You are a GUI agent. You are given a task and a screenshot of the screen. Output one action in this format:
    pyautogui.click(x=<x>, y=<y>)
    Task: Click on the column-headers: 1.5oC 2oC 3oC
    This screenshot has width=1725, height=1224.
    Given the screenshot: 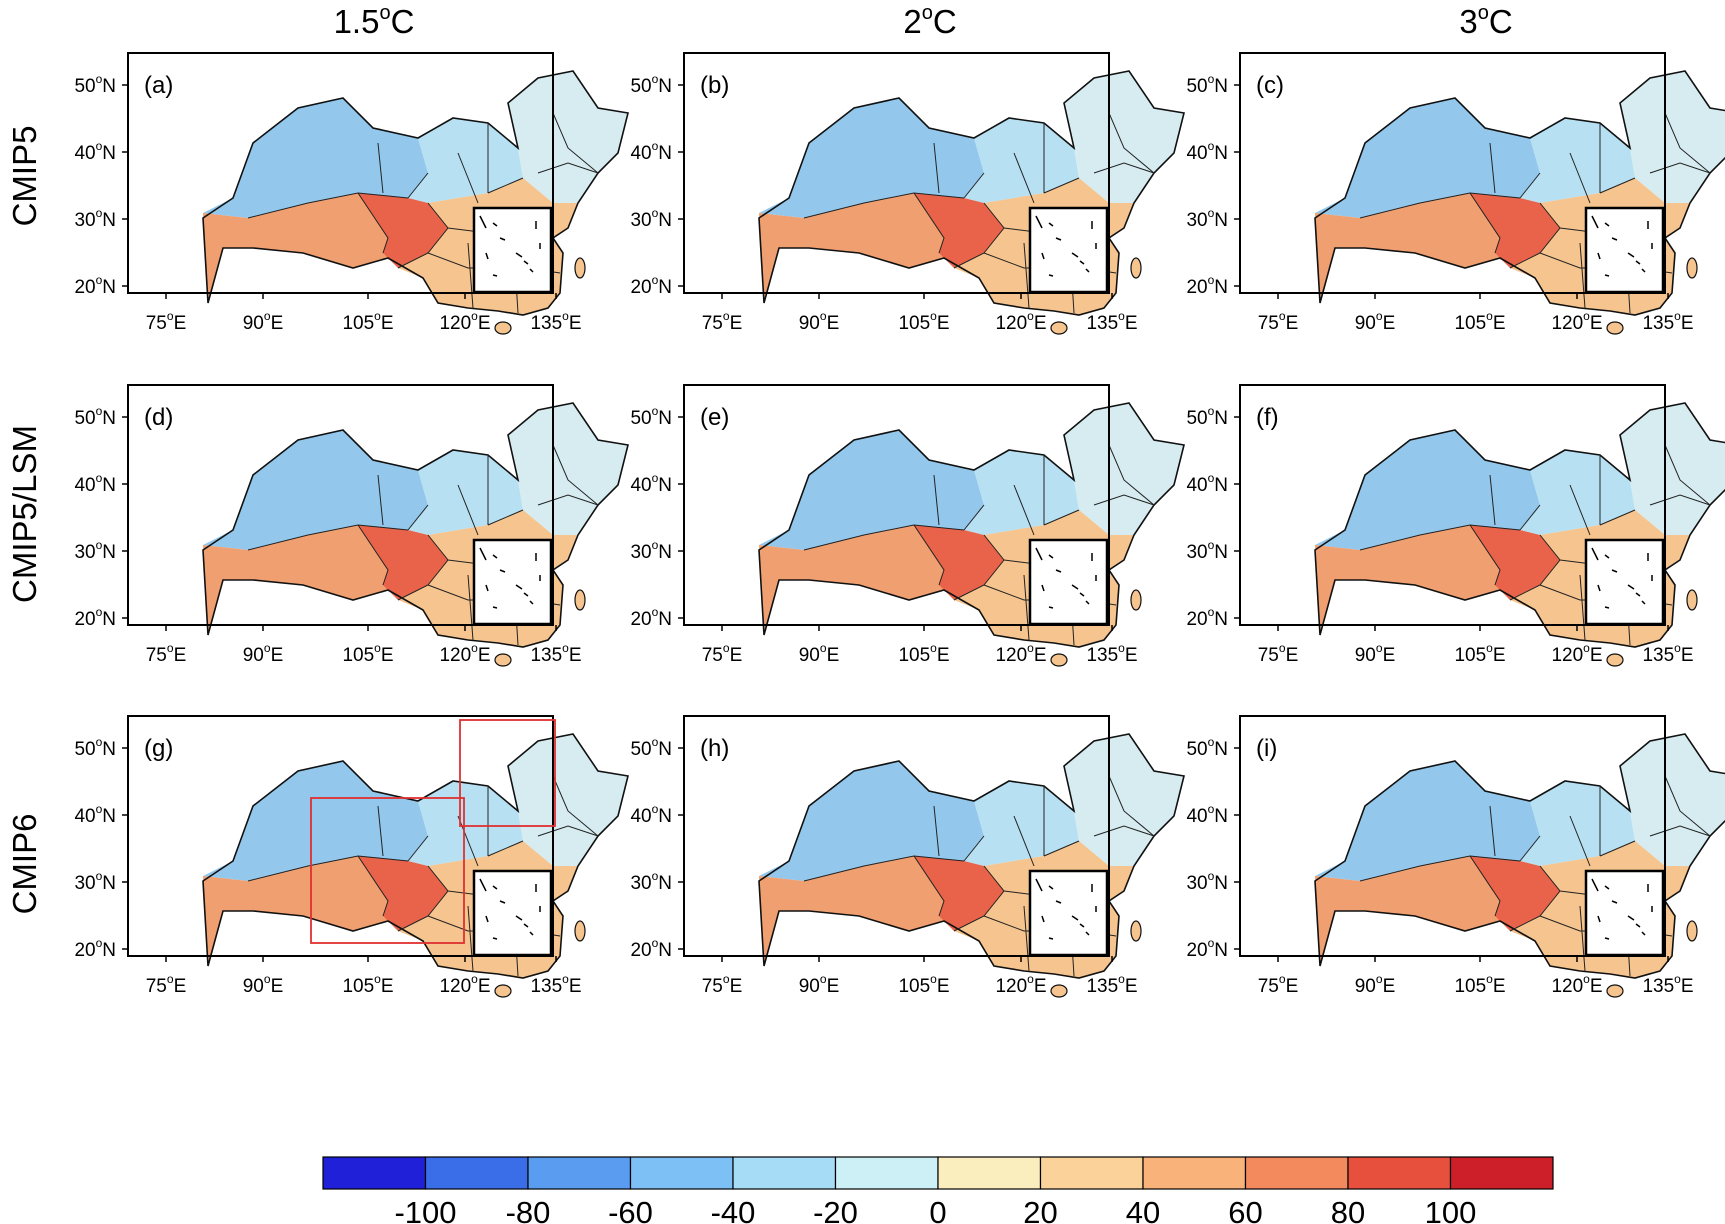 What is the action you would take?
    pyautogui.click(x=923, y=21)
    